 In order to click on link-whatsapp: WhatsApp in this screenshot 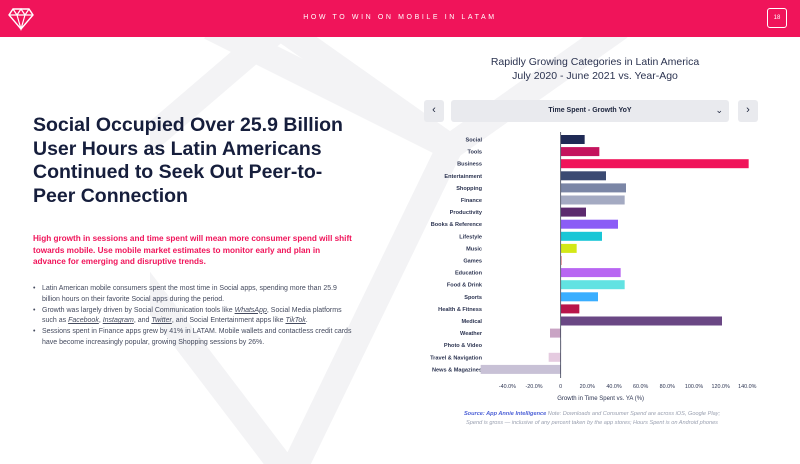, I will do `click(250, 310)`.